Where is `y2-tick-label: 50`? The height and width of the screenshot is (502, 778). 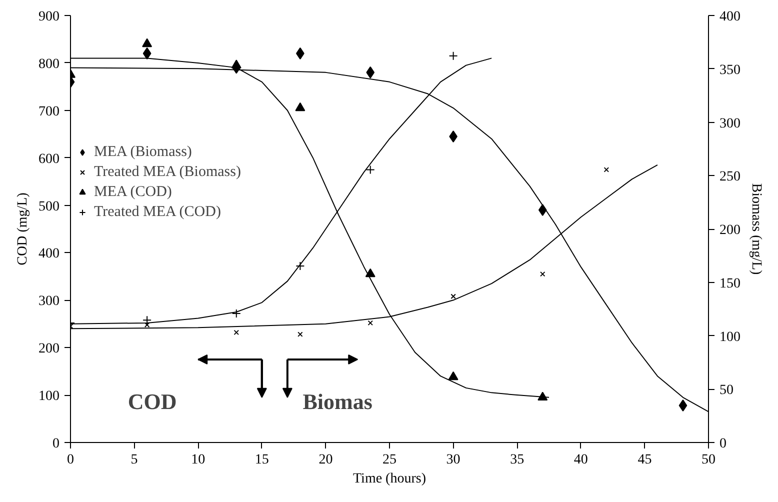
y2-tick-label: 50 is located at coordinates (727, 390).